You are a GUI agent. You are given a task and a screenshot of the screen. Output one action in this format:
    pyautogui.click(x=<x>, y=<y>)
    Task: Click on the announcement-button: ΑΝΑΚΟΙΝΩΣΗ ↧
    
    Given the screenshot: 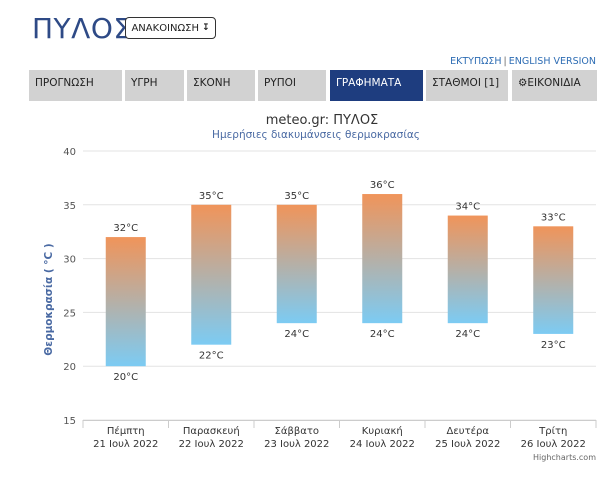 What is the action you would take?
    pyautogui.click(x=170, y=28)
    